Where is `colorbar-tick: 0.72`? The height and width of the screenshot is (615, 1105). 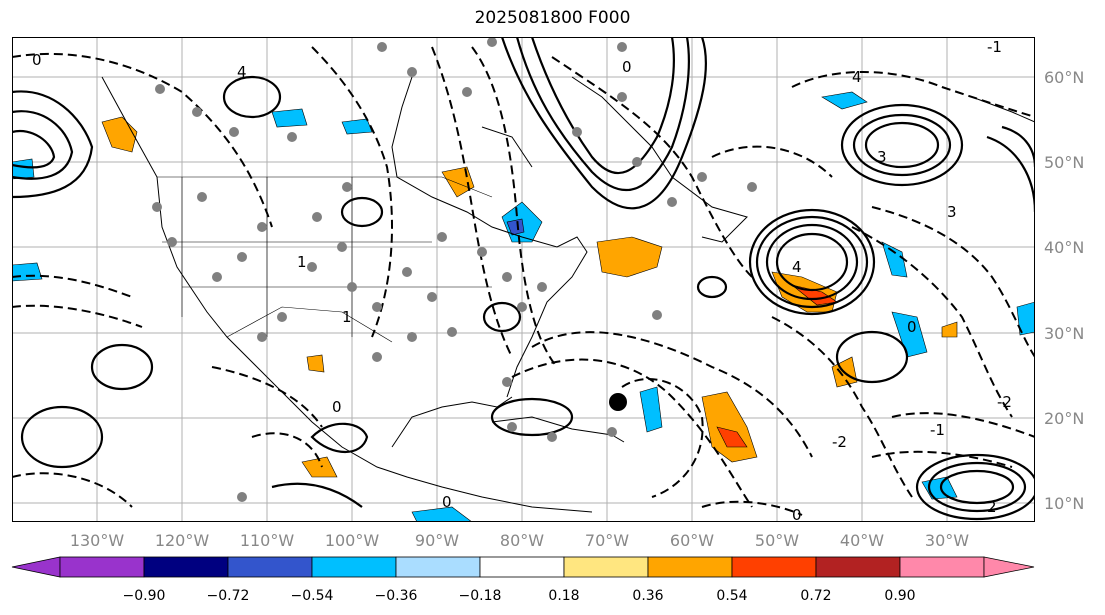 colorbar-tick: 0.72 is located at coordinates (815, 596).